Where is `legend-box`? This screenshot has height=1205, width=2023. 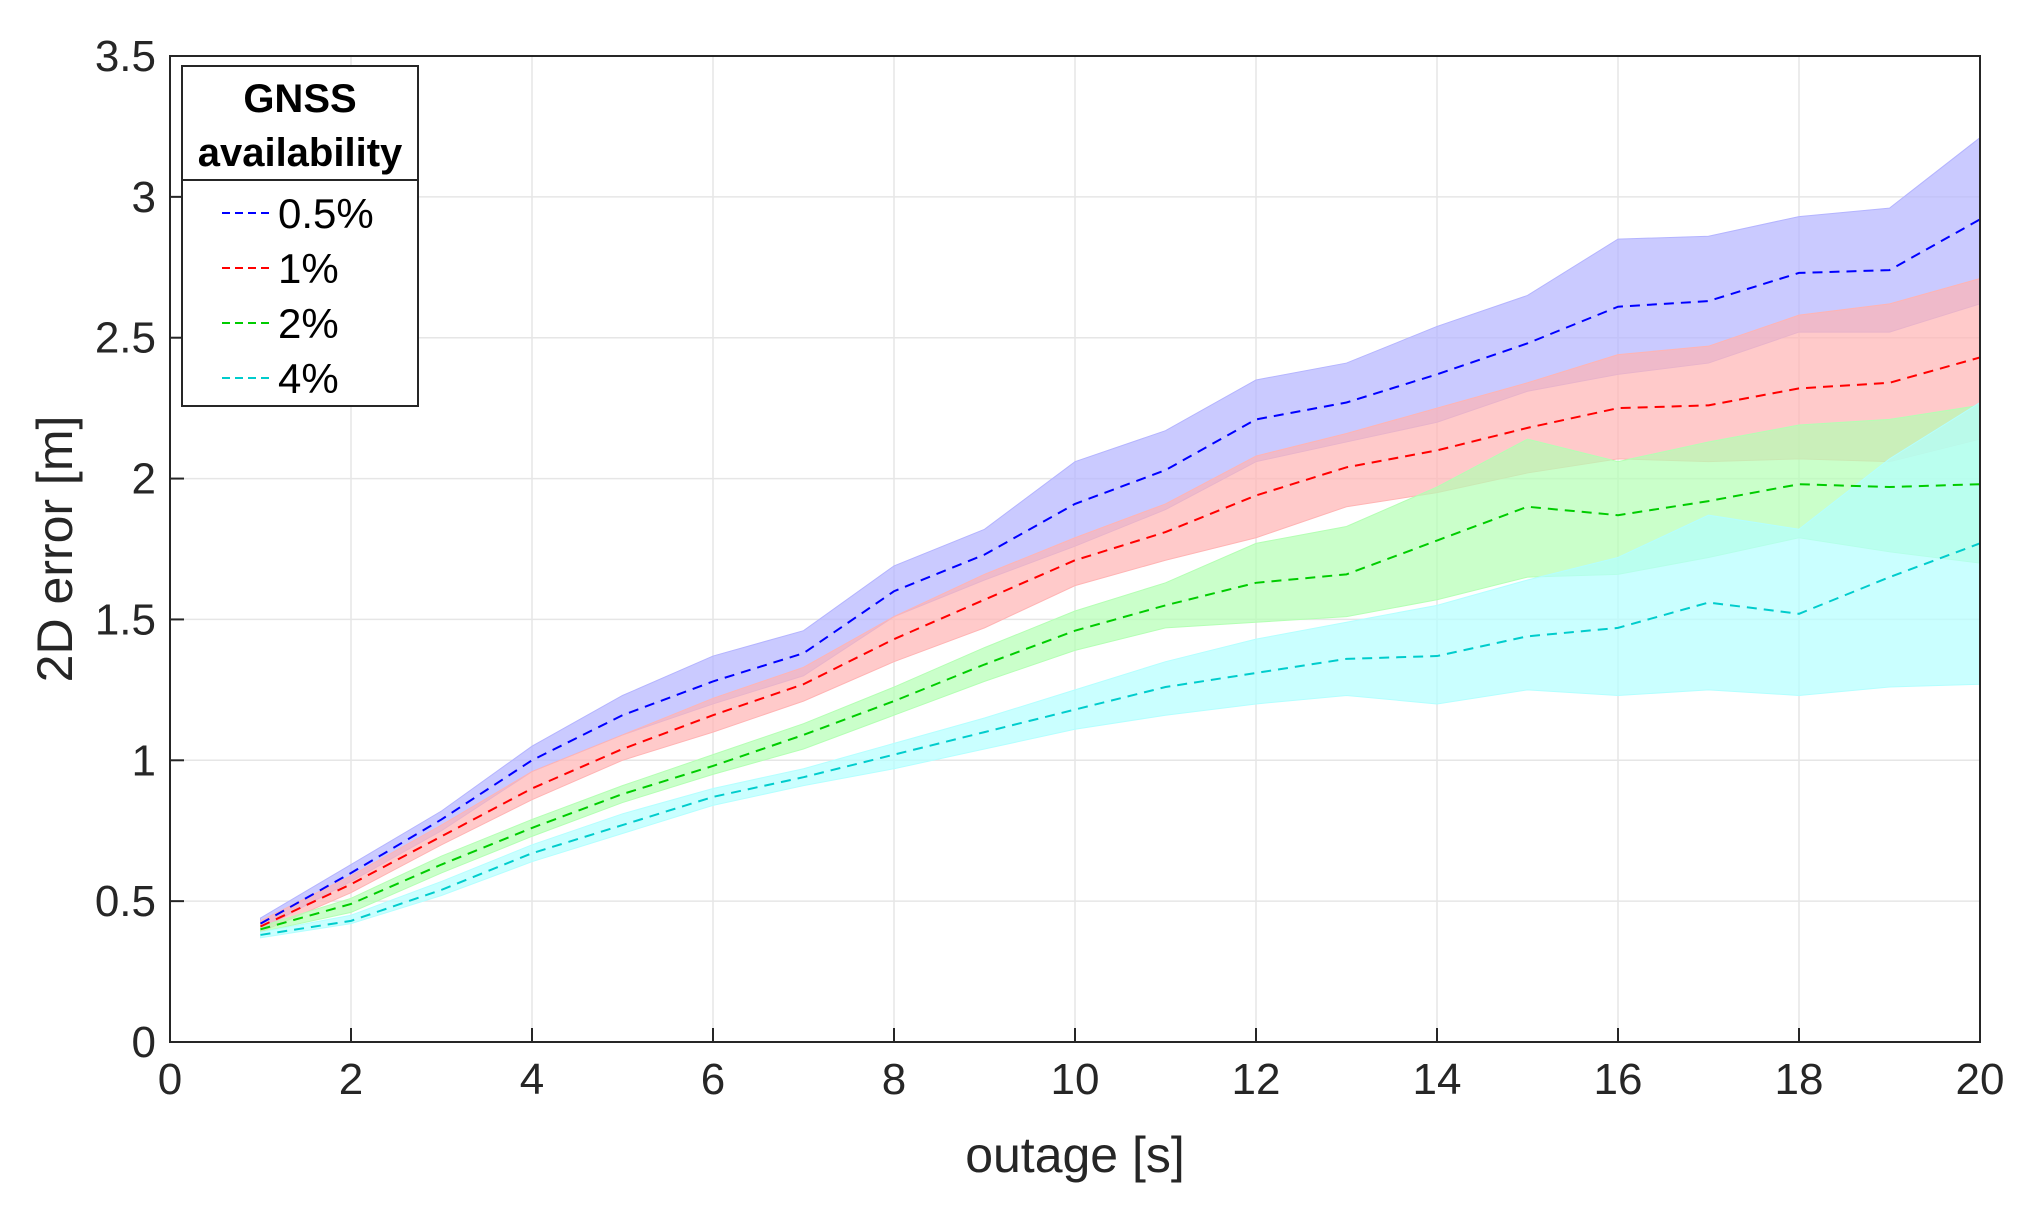 legend-box is located at coordinates (300, 236).